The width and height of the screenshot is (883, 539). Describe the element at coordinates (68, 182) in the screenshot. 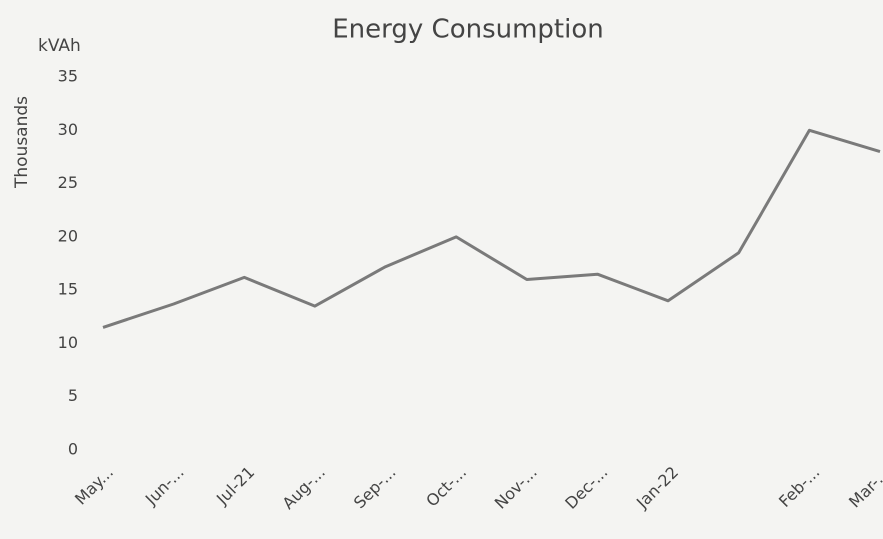

I see `y-tick-label: 25` at that location.